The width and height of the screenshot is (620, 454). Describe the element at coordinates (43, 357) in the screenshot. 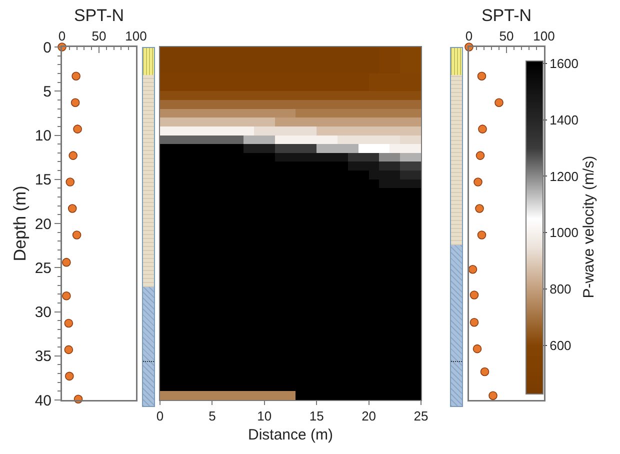

I see `y-tick-label: 35` at that location.